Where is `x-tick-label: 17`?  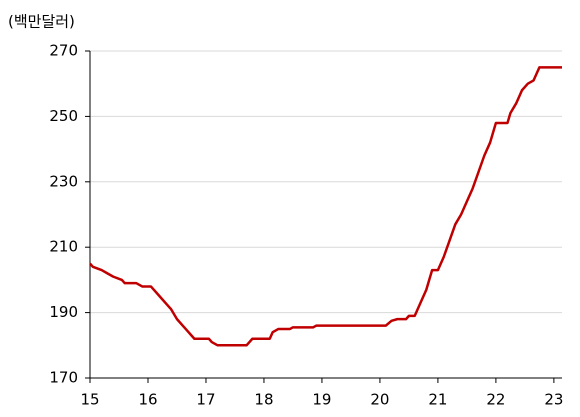 x-tick-label: 17 is located at coordinates (205, 400).